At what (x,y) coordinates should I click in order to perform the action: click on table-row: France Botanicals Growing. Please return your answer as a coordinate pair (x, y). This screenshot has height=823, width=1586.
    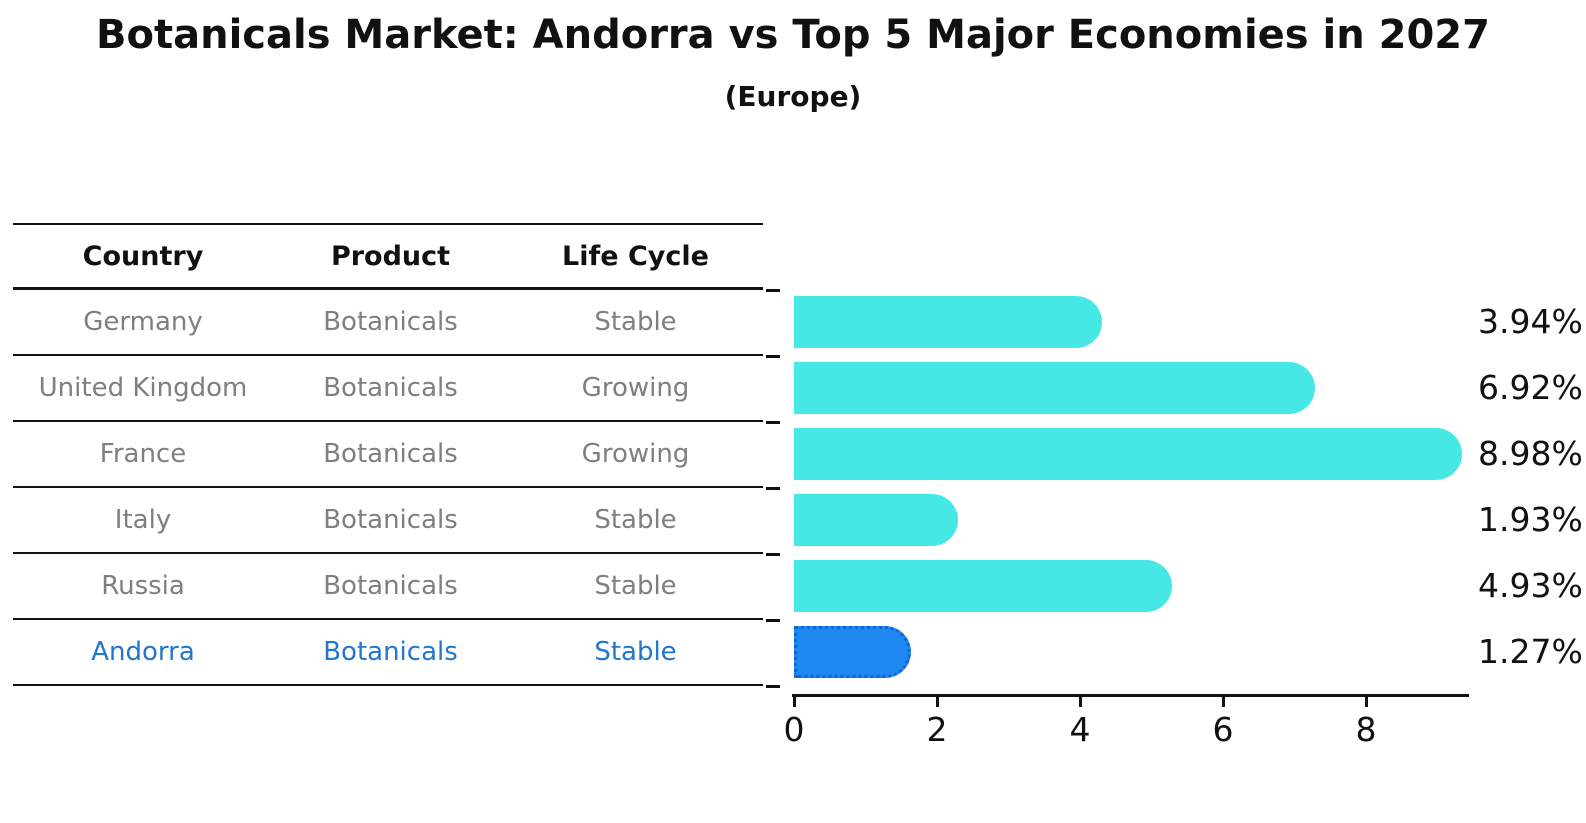
    Looking at the image, I should click on (388, 455).